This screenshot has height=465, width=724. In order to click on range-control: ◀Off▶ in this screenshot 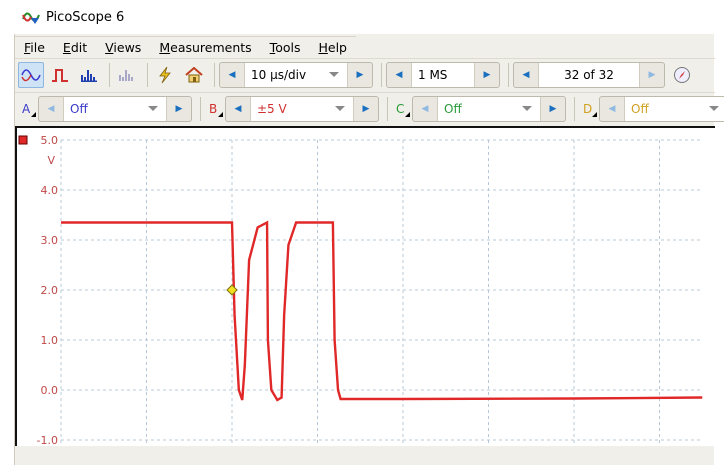, I will do `click(661, 108)`.